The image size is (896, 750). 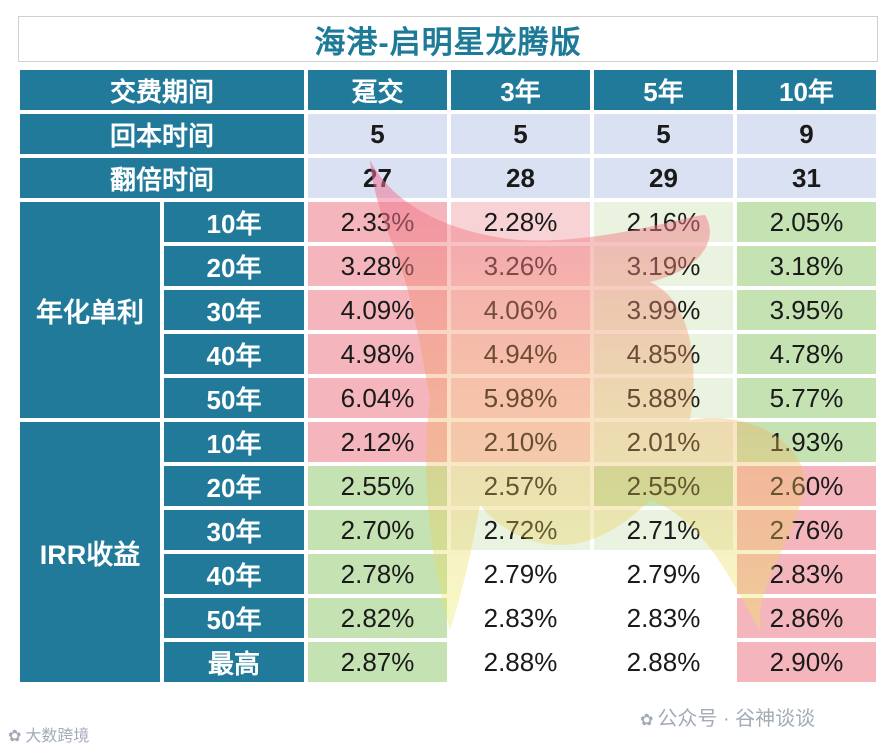 I want to click on column-header: 5年, so click(x=663, y=90).